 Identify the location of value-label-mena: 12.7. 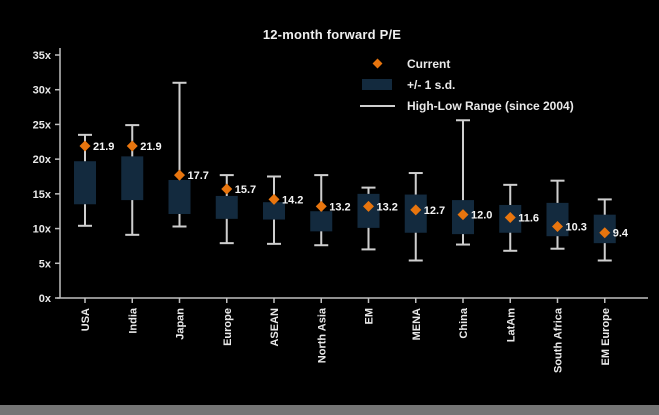
(434, 211).